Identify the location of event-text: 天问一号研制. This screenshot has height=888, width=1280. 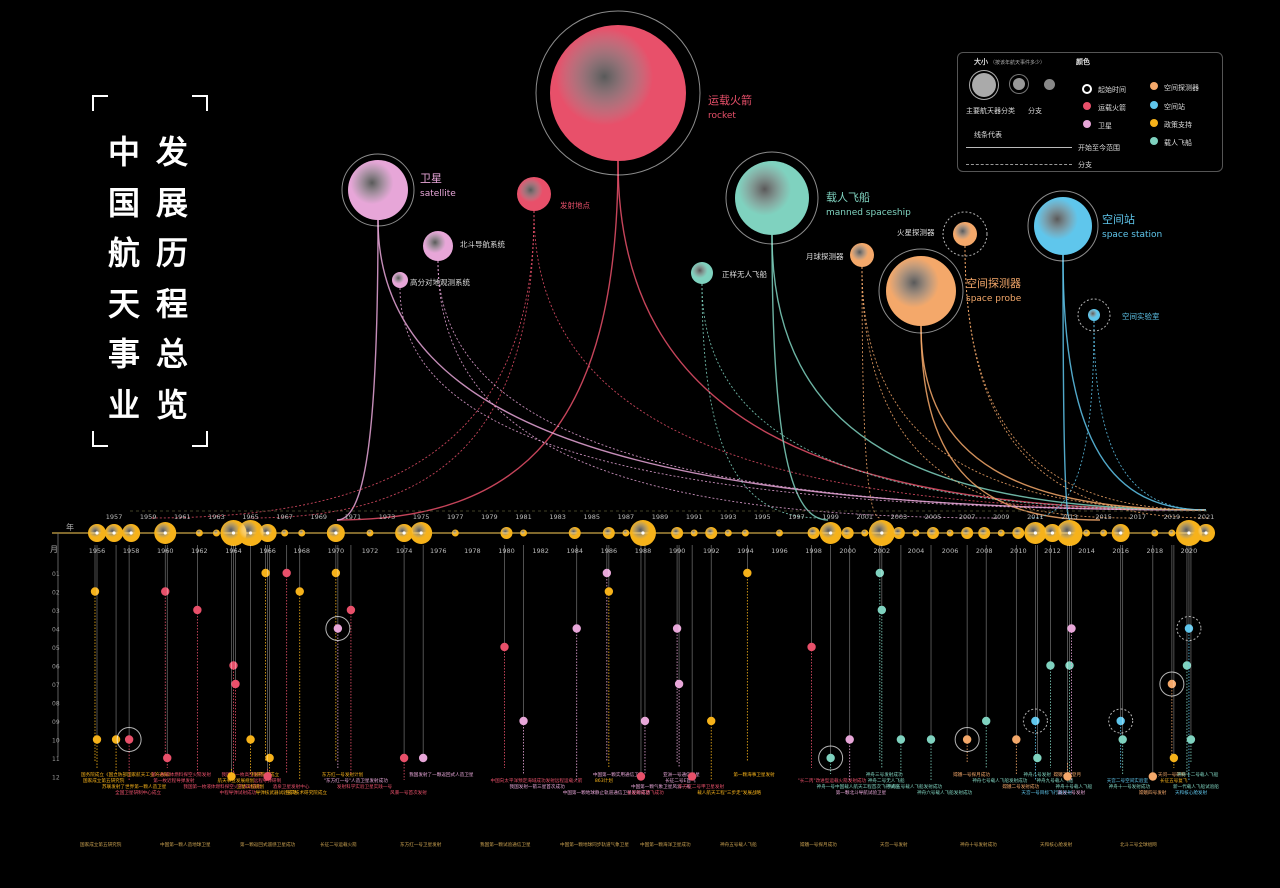
(1172, 774).